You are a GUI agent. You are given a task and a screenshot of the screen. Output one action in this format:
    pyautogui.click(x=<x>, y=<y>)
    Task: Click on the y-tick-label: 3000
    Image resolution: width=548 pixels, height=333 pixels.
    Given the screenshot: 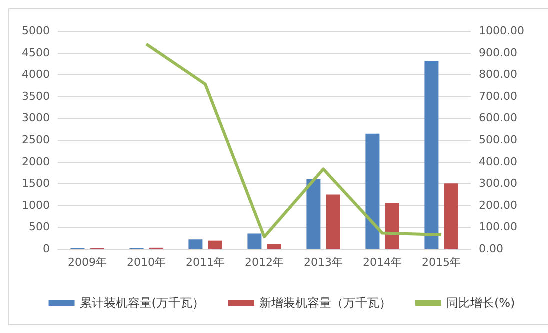 What is the action you would take?
    pyautogui.click(x=36, y=118)
    